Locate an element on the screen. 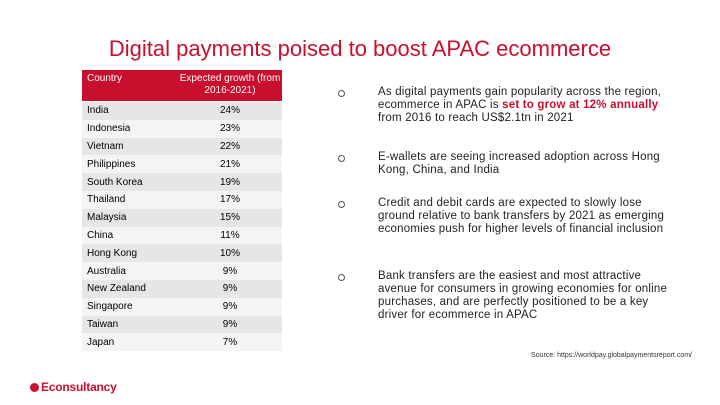 The image size is (720, 405). table-row: New Zealand 9% is located at coordinates (182, 288).